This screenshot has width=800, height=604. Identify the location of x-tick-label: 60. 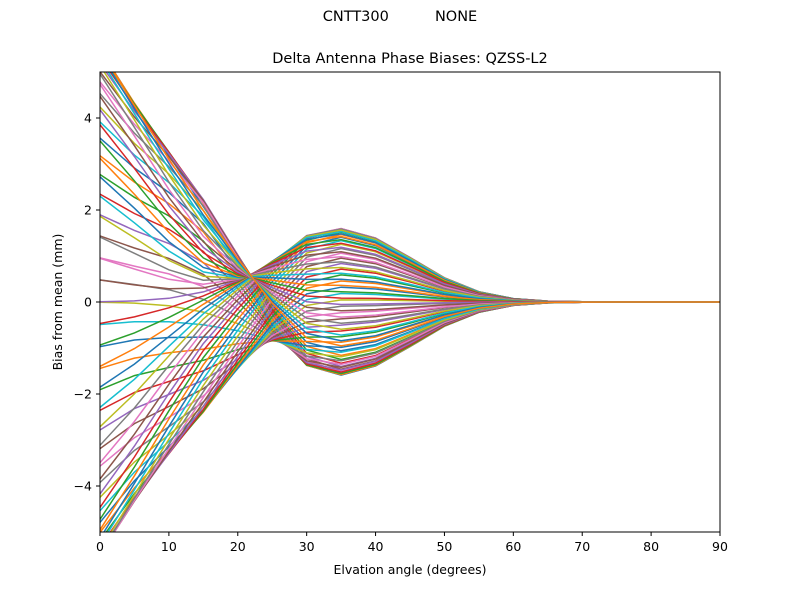
(513, 546).